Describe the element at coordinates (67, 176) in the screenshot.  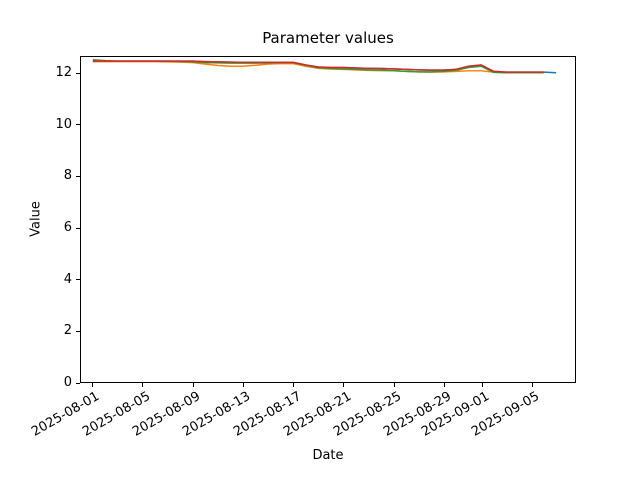
I see `y-tick-label: 8` at that location.